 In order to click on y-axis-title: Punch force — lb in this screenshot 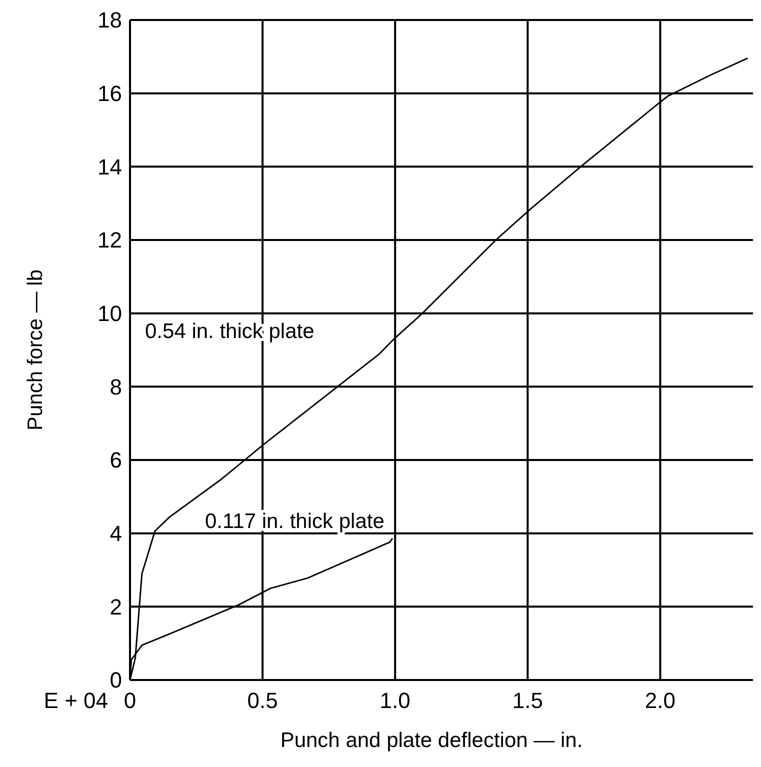, I will do `click(35, 350)`.